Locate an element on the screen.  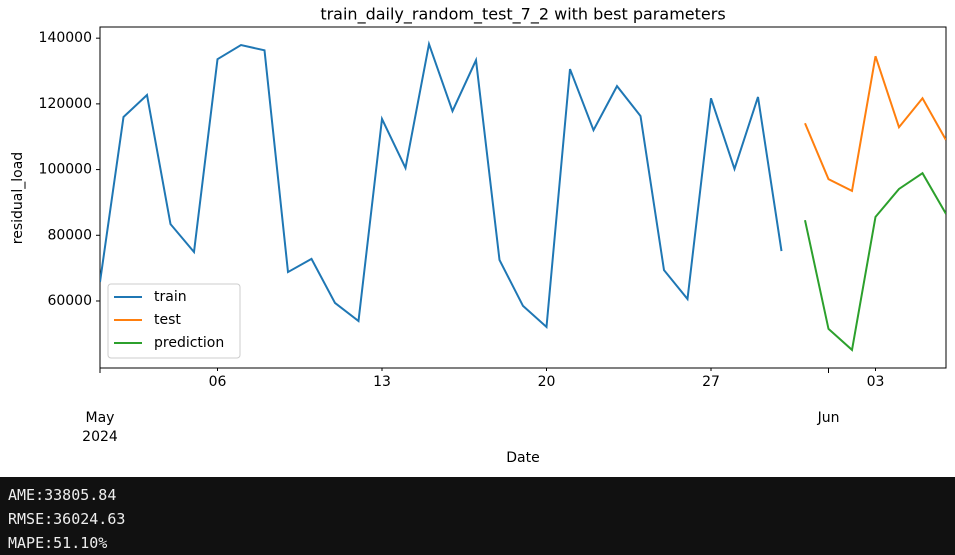
x-tick-sublabel: 2024 is located at coordinates (100, 437).